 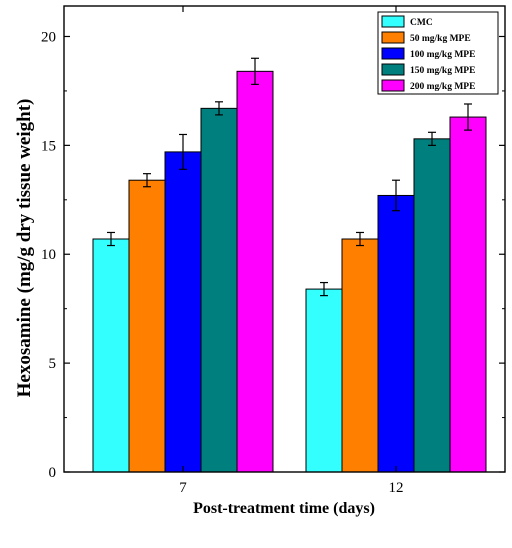 What do you see at coordinates (48, 255) in the screenshot?
I see `y-tick-label: 10` at bounding box center [48, 255].